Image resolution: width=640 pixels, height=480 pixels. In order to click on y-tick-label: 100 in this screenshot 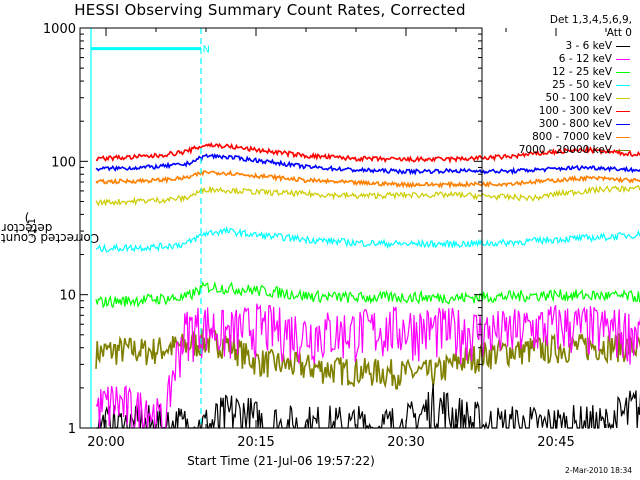, I will do `click(63, 162)`.